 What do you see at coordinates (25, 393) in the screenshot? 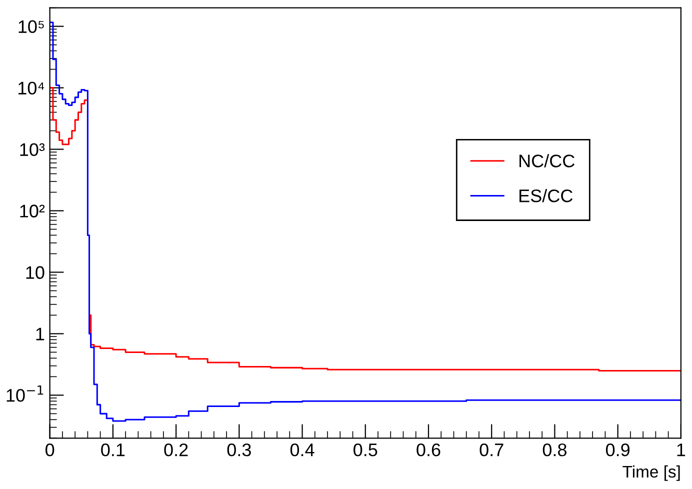
I see `y-tick-label: 10$^{−1}$` at bounding box center [25, 393].